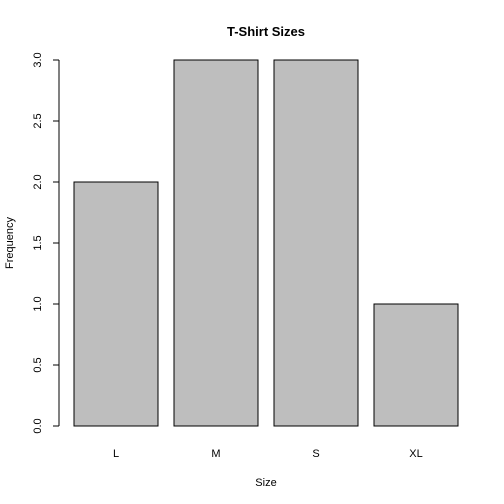  Describe the element at coordinates (38, 181) in the screenshot. I see `y-tick-label: 2.0` at that location.